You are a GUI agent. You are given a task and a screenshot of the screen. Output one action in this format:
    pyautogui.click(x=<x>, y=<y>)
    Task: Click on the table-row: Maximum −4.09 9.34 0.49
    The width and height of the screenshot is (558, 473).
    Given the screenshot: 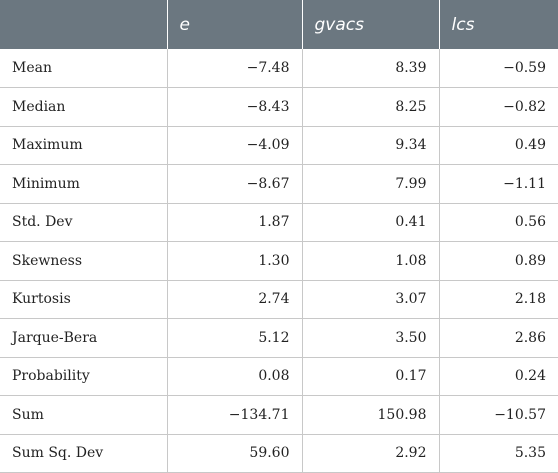 What is the action you would take?
    pyautogui.click(x=279, y=145)
    